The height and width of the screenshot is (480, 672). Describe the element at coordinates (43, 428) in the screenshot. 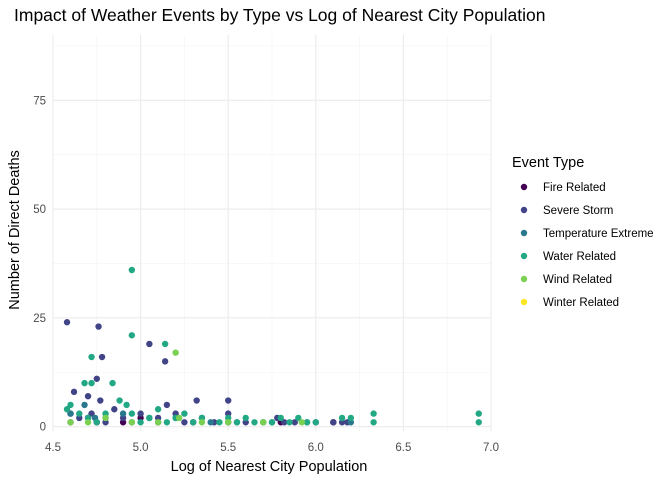

I see `y-tick-label: 0` at that location.